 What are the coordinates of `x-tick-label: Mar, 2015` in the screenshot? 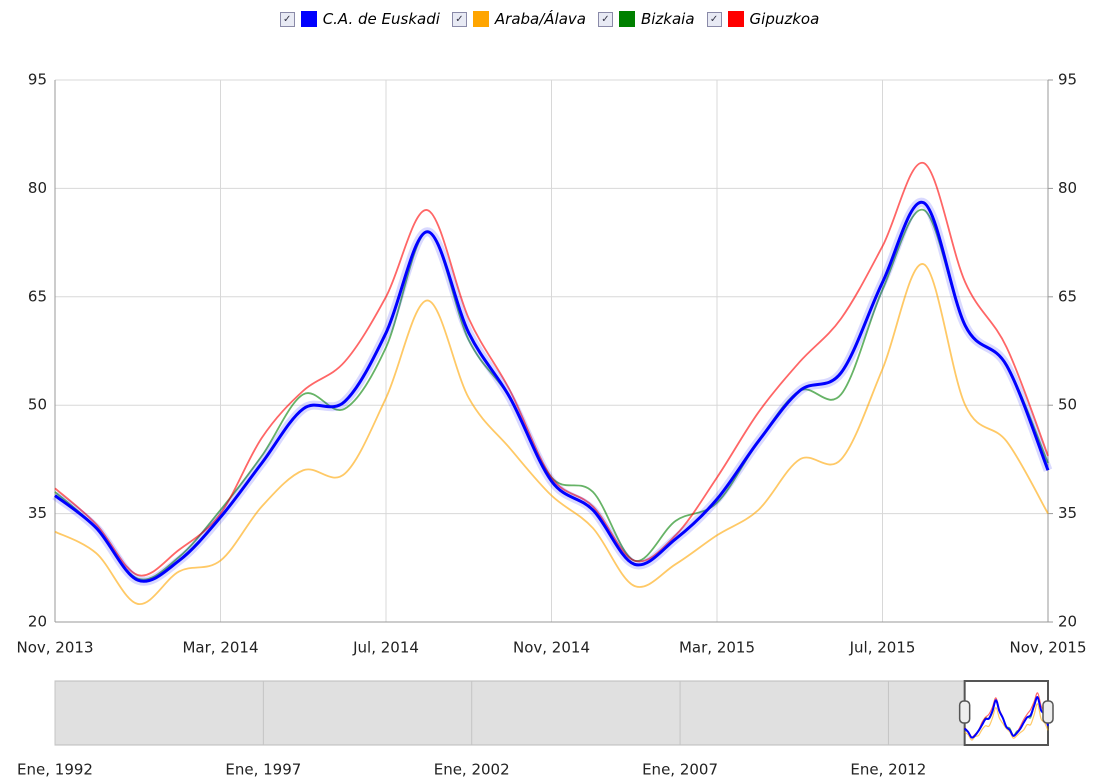 It's located at (717, 648).